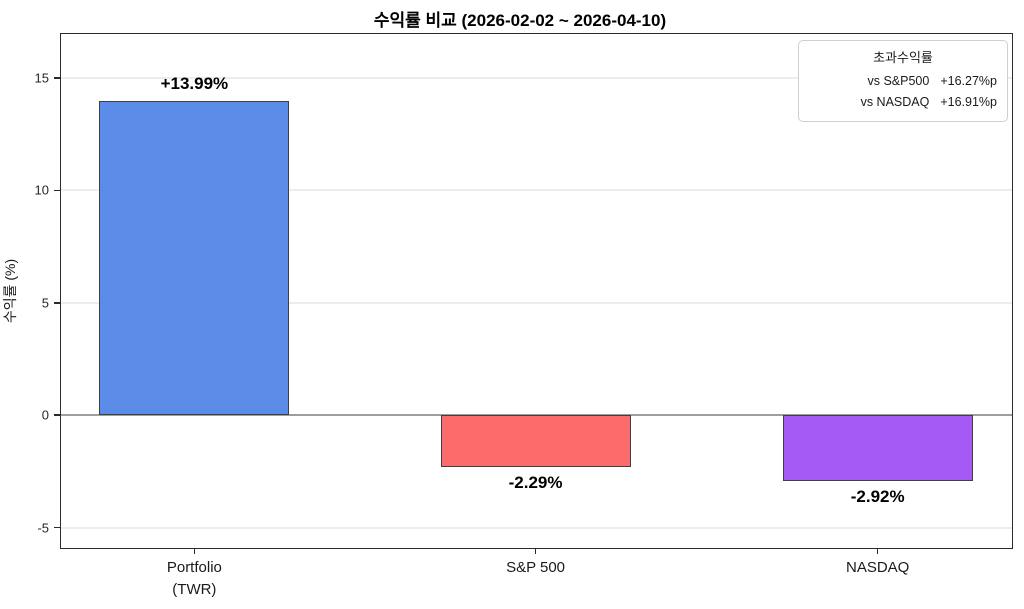 The image size is (1024, 609). What do you see at coordinates (41, 190) in the screenshot?
I see `y-tick-label: 10` at bounding box center [41, 190].